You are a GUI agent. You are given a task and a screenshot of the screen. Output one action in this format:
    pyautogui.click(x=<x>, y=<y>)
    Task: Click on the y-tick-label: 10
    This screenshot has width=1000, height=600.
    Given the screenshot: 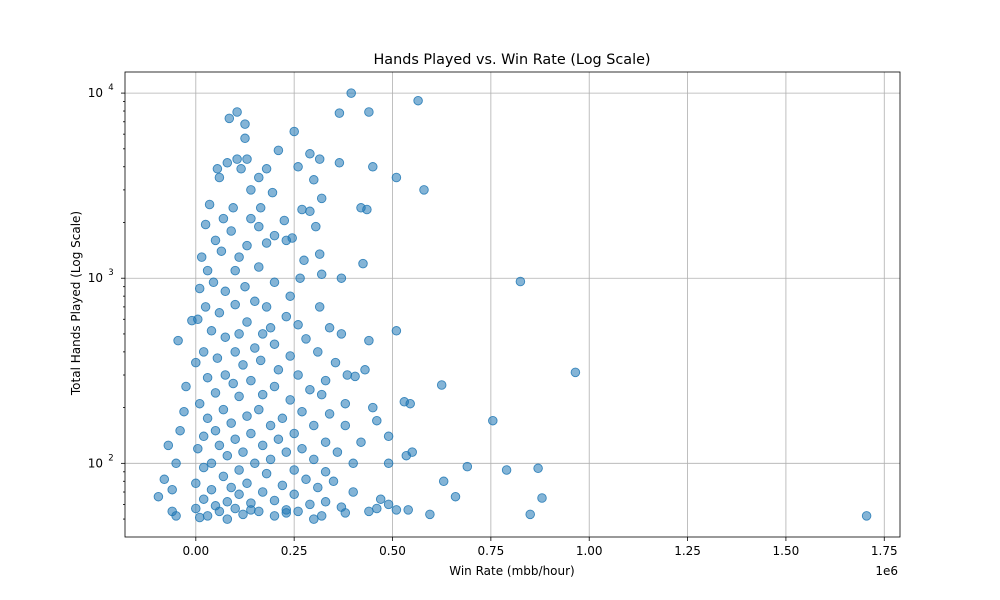 What is the action you would take?
    pyautogui.click(x=95, y=278)
    